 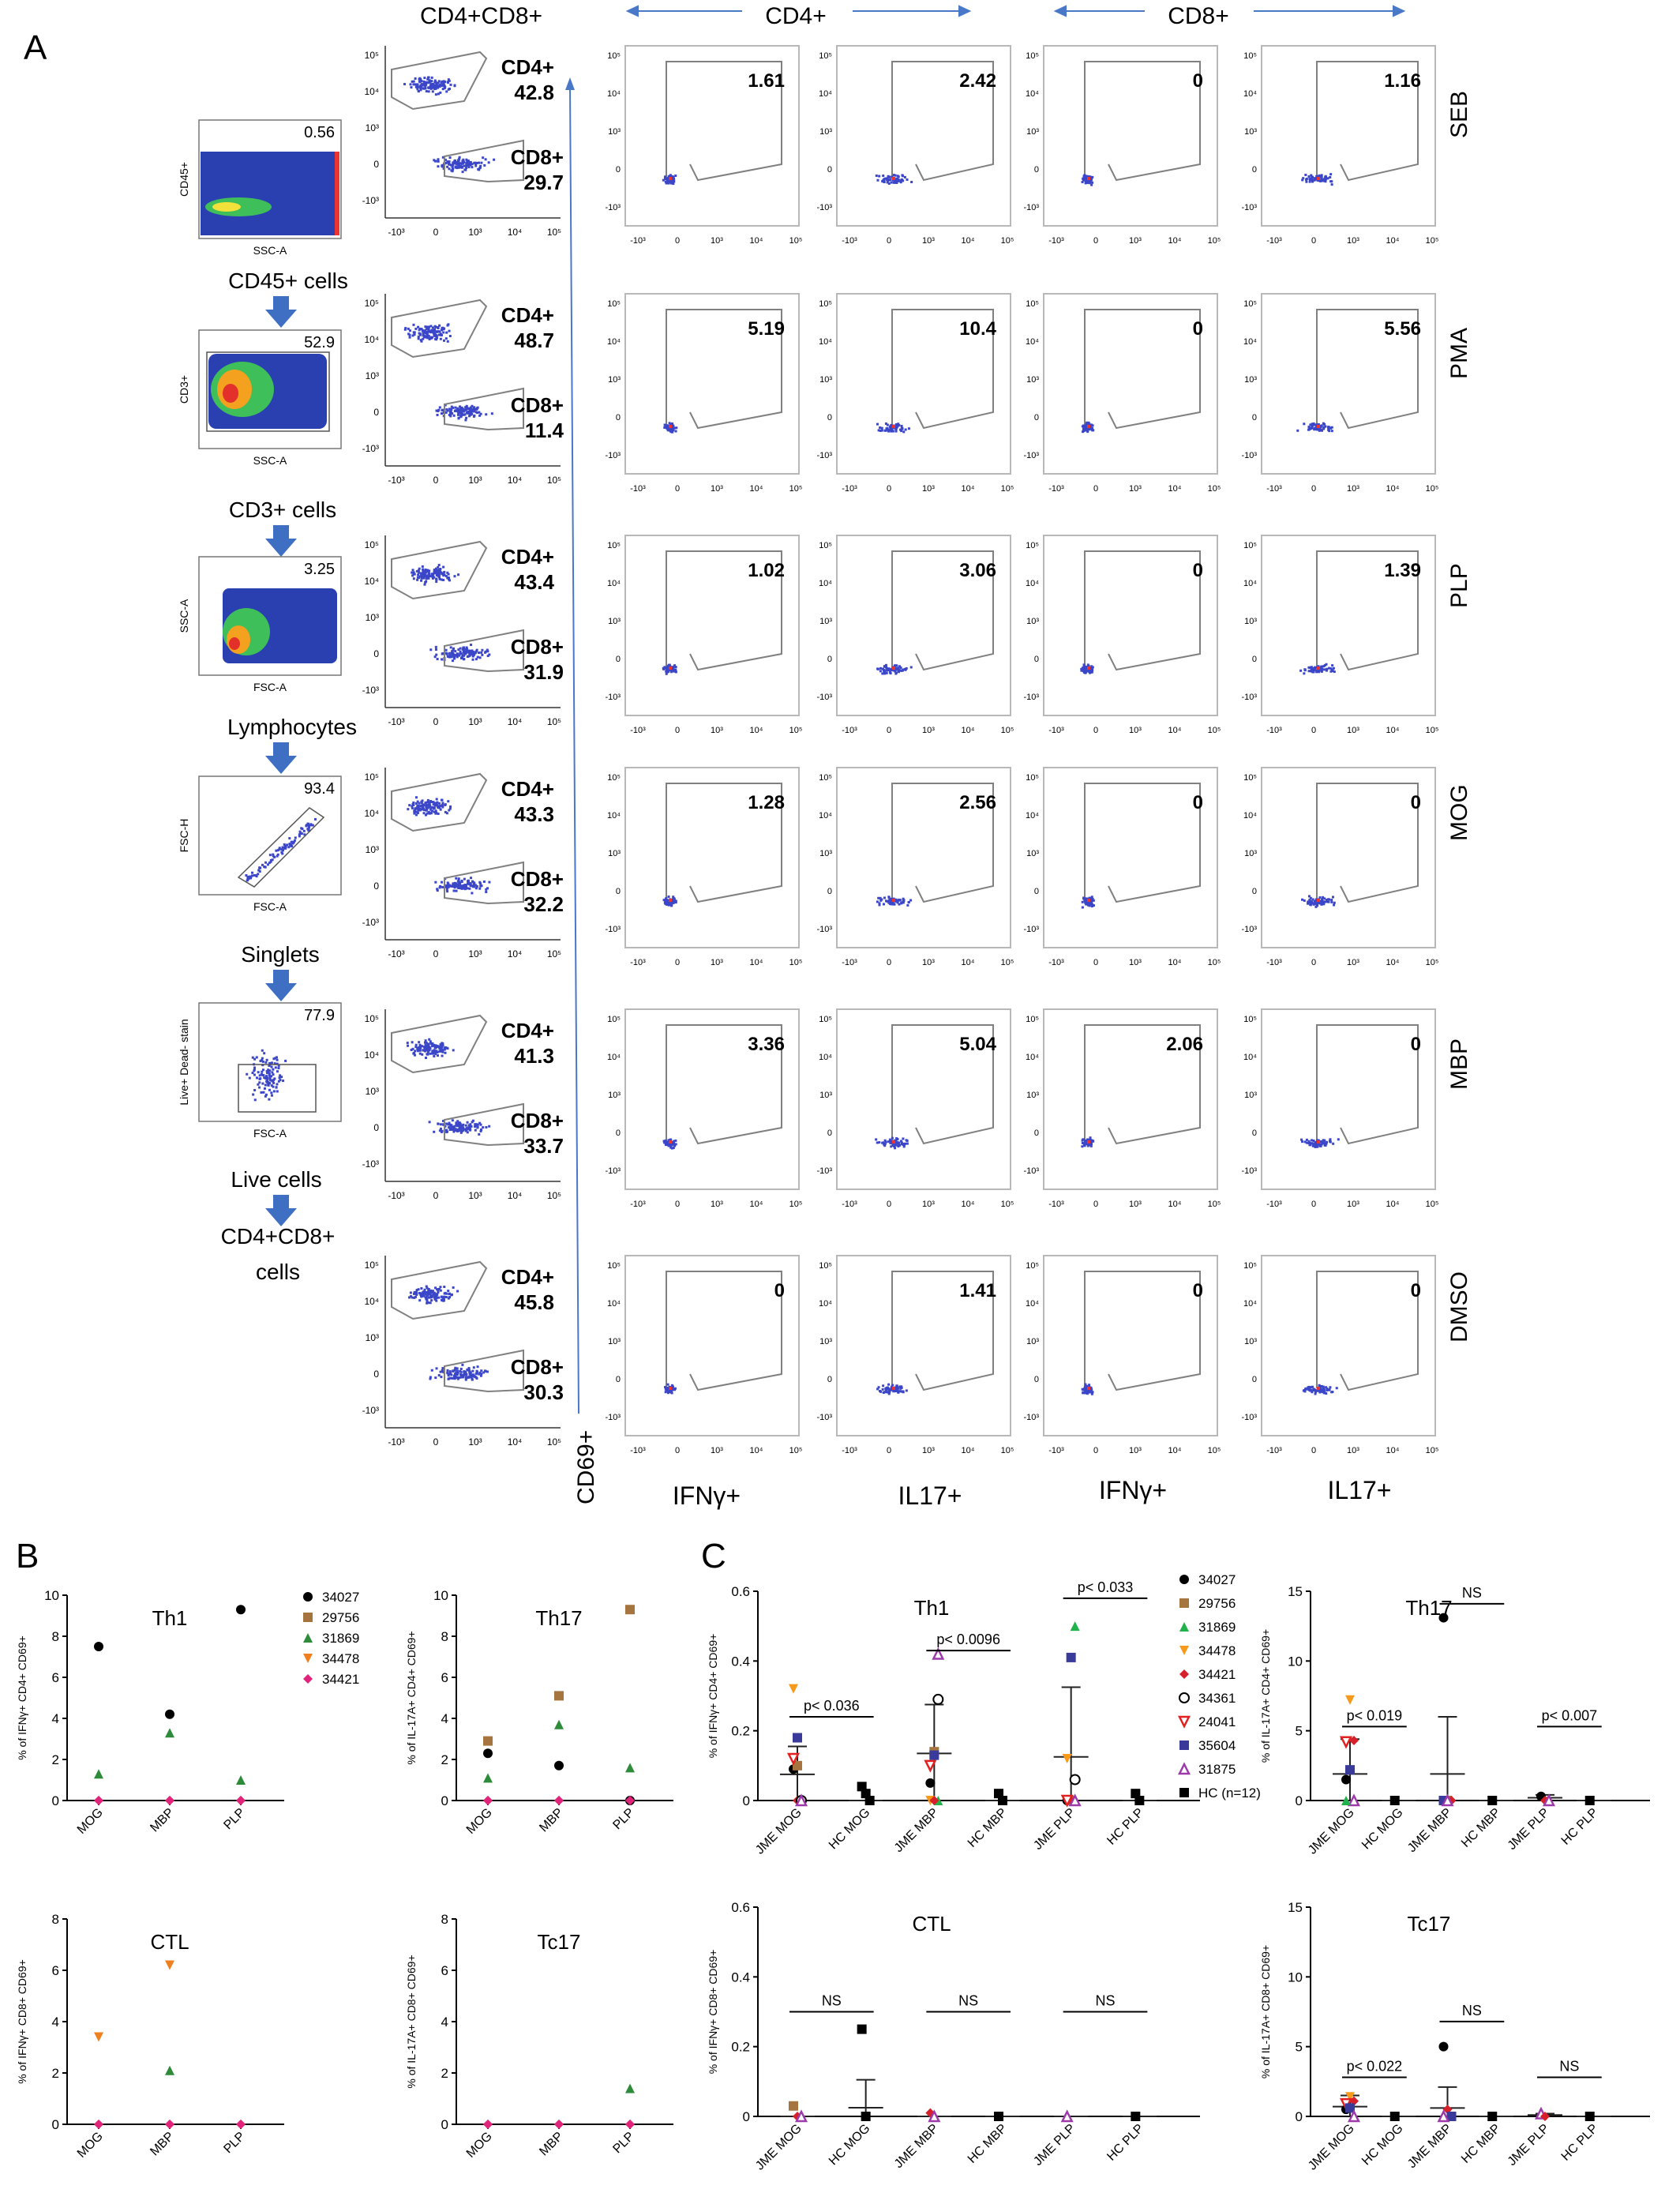 I want to click on flow-gate-value: 1.16, so click(x=1402, y=81).